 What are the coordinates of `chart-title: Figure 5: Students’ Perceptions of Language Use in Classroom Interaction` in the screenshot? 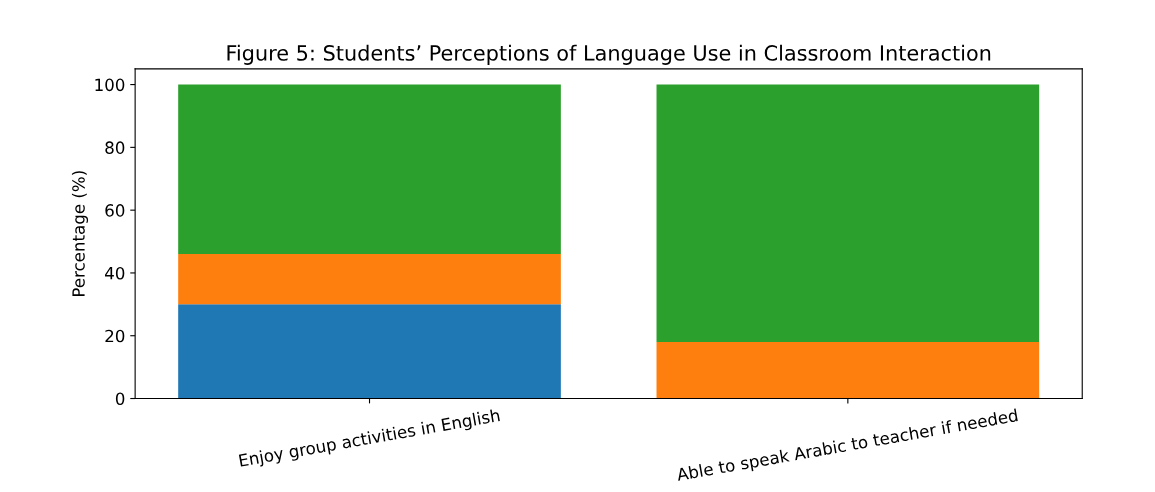 It's located at (609, 54).